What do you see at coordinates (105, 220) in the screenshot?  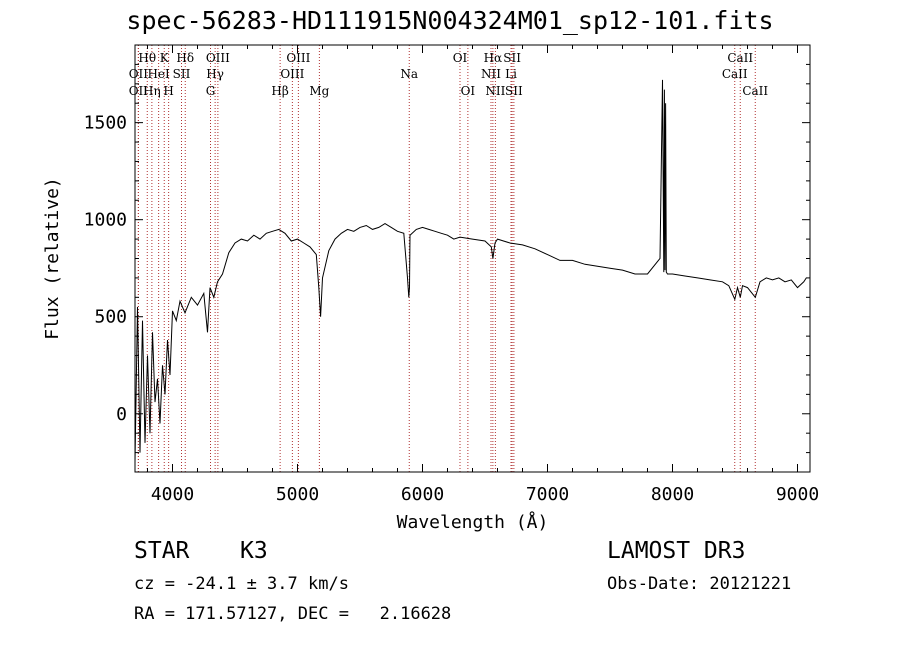 I see `y-tick-label: 1000` at bounding box center [105, 220].